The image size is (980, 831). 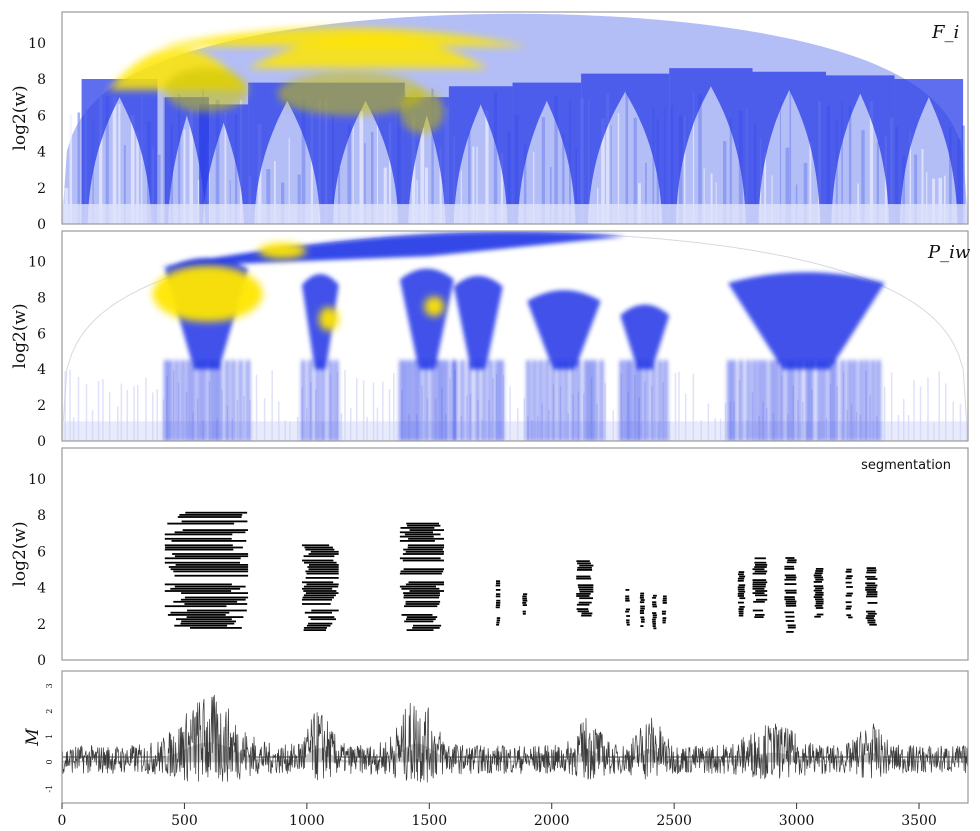 What do you see at coordinates (41, 552) in the screenshot?
I see `y-tick-label: 6` at bounding box center [41, 552].